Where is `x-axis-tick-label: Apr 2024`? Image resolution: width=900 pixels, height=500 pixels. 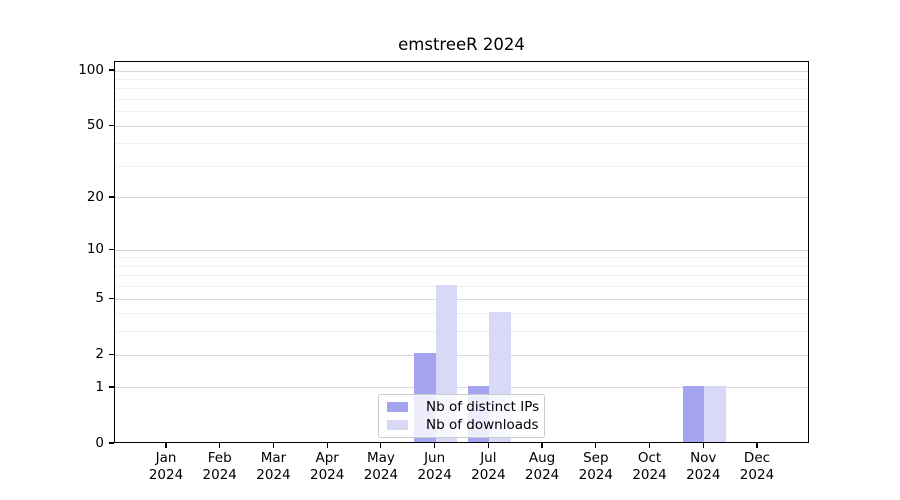
x-axis-tick-label: Apr 2024 is located at coordinates (327, 466).